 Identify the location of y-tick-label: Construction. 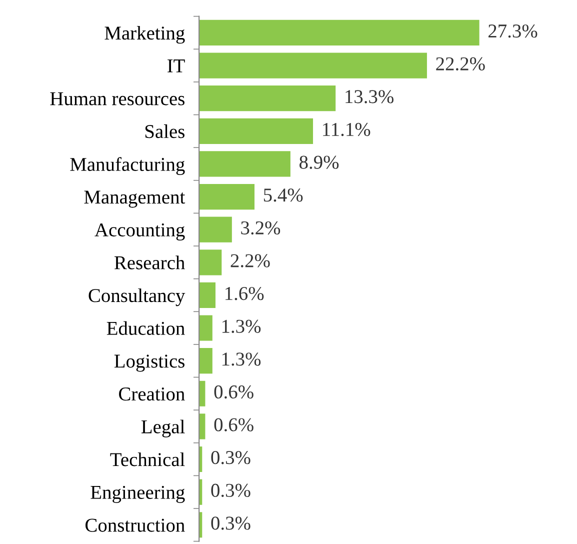
(135, 525).